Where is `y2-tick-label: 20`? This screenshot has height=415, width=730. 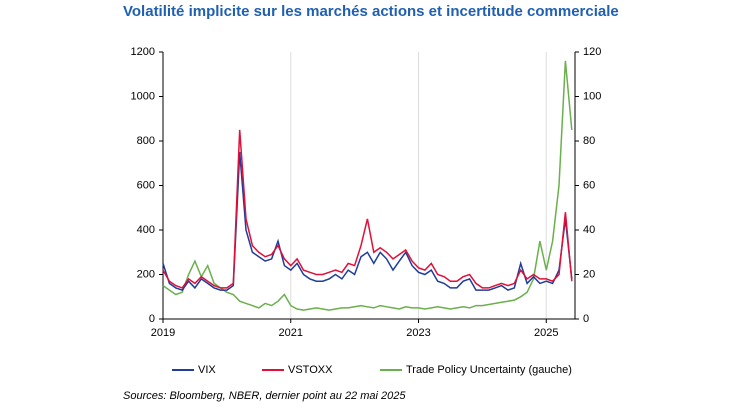
y2-tick-label: 20 is located at coordinates (589, 274).